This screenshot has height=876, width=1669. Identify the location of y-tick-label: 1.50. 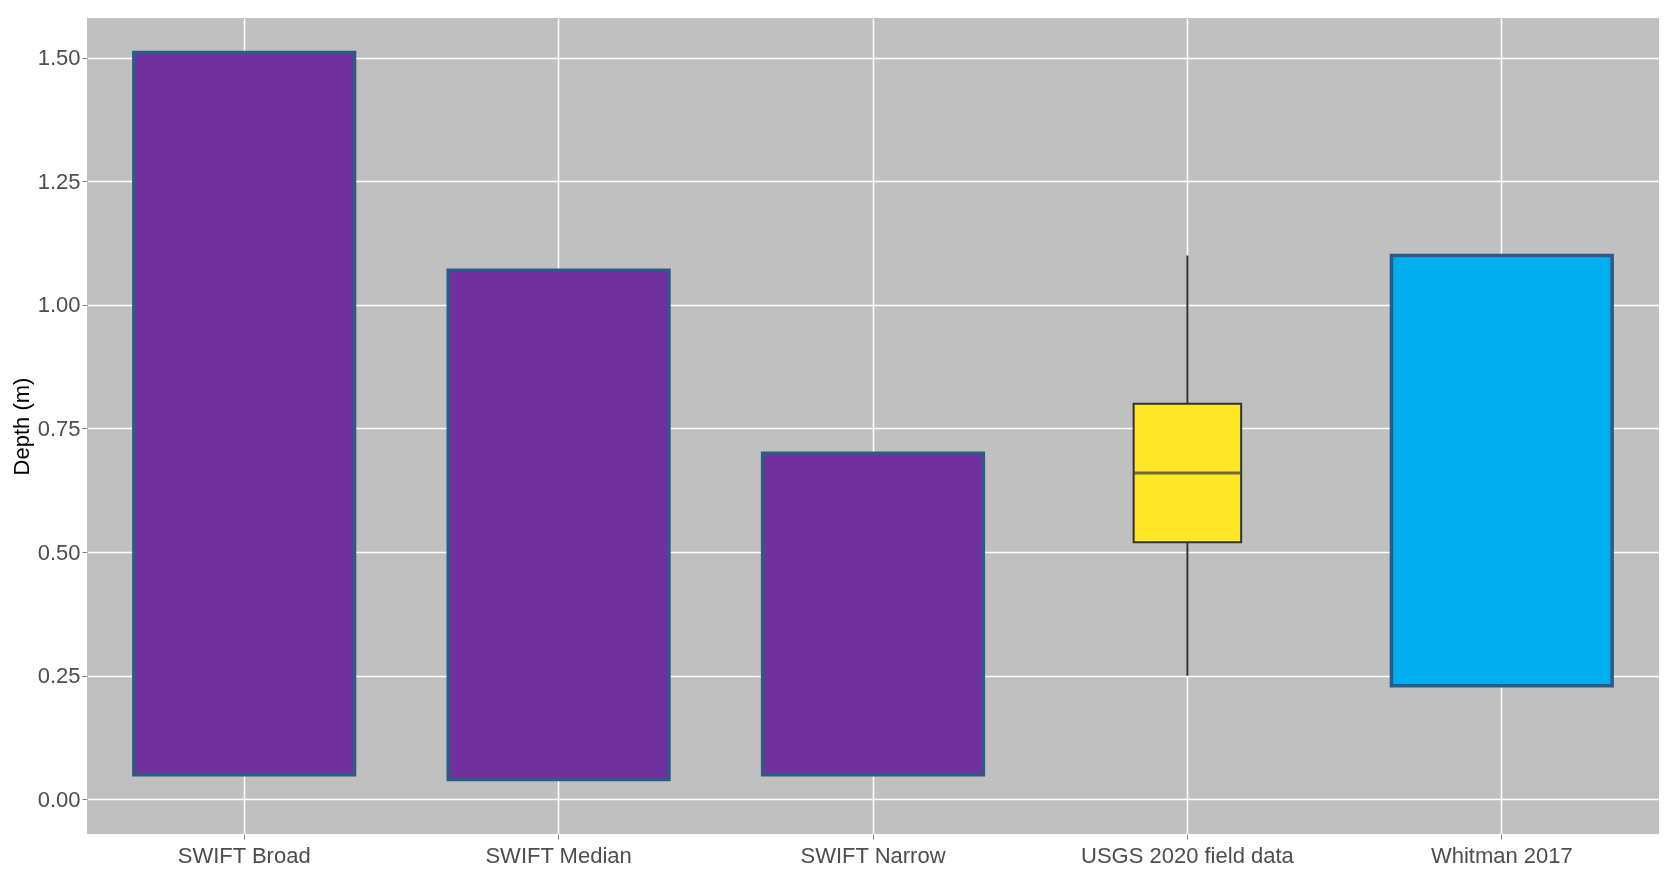
(59, 58).